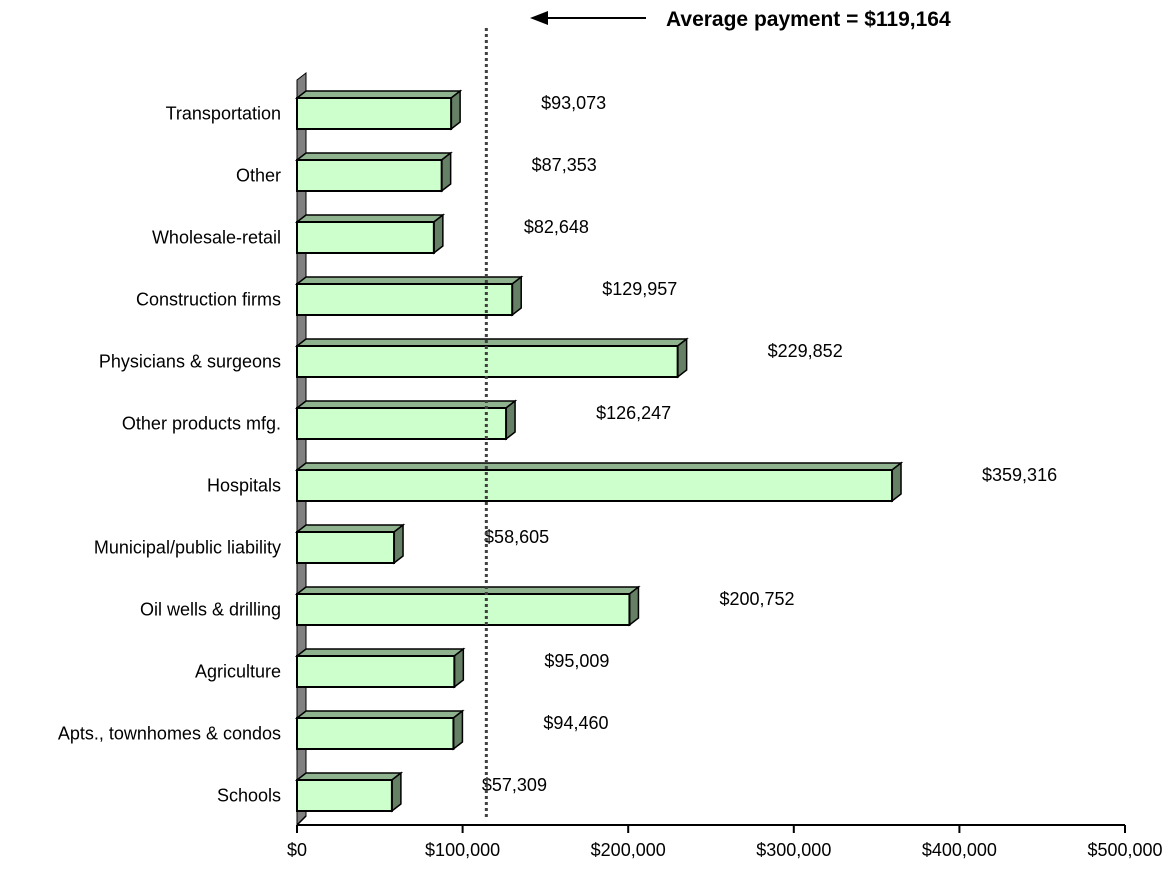 Image resolution: width=1175 pixels, height=874 pixels. What do you see at coordinates (249, 796) in the screenshot?
I see `category-label: Schools` at bounding box center [249, 796].